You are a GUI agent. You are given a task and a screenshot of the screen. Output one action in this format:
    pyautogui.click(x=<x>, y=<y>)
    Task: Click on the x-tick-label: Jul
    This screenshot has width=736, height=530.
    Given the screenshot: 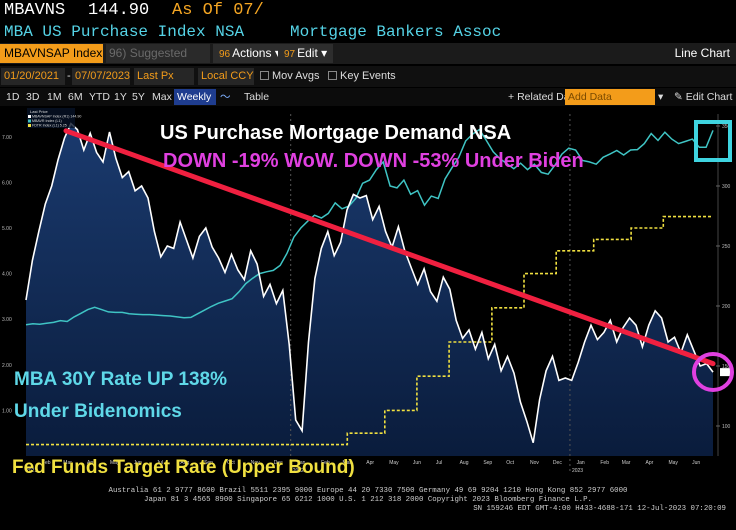 What is the action you would take?
    pyautogui.click(x=439, y=463)
    